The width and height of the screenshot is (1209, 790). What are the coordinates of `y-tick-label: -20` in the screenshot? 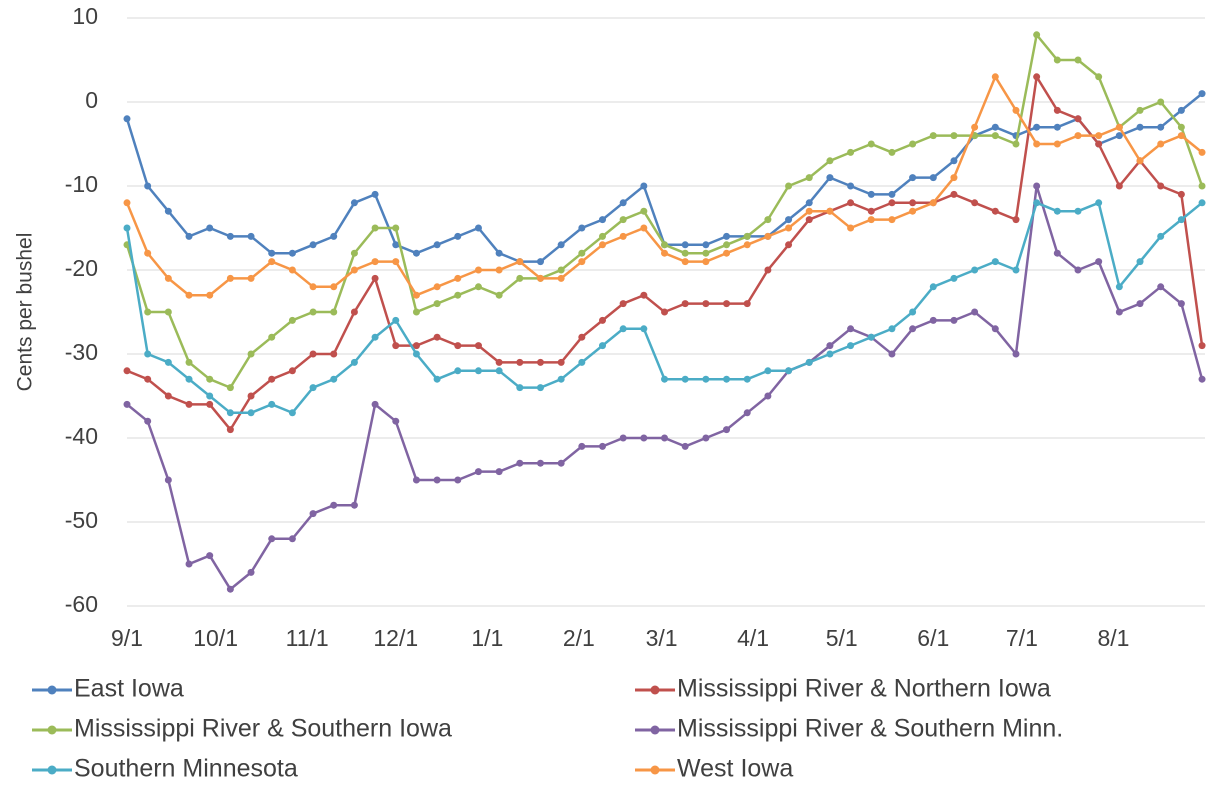 It's located at (81, 268).